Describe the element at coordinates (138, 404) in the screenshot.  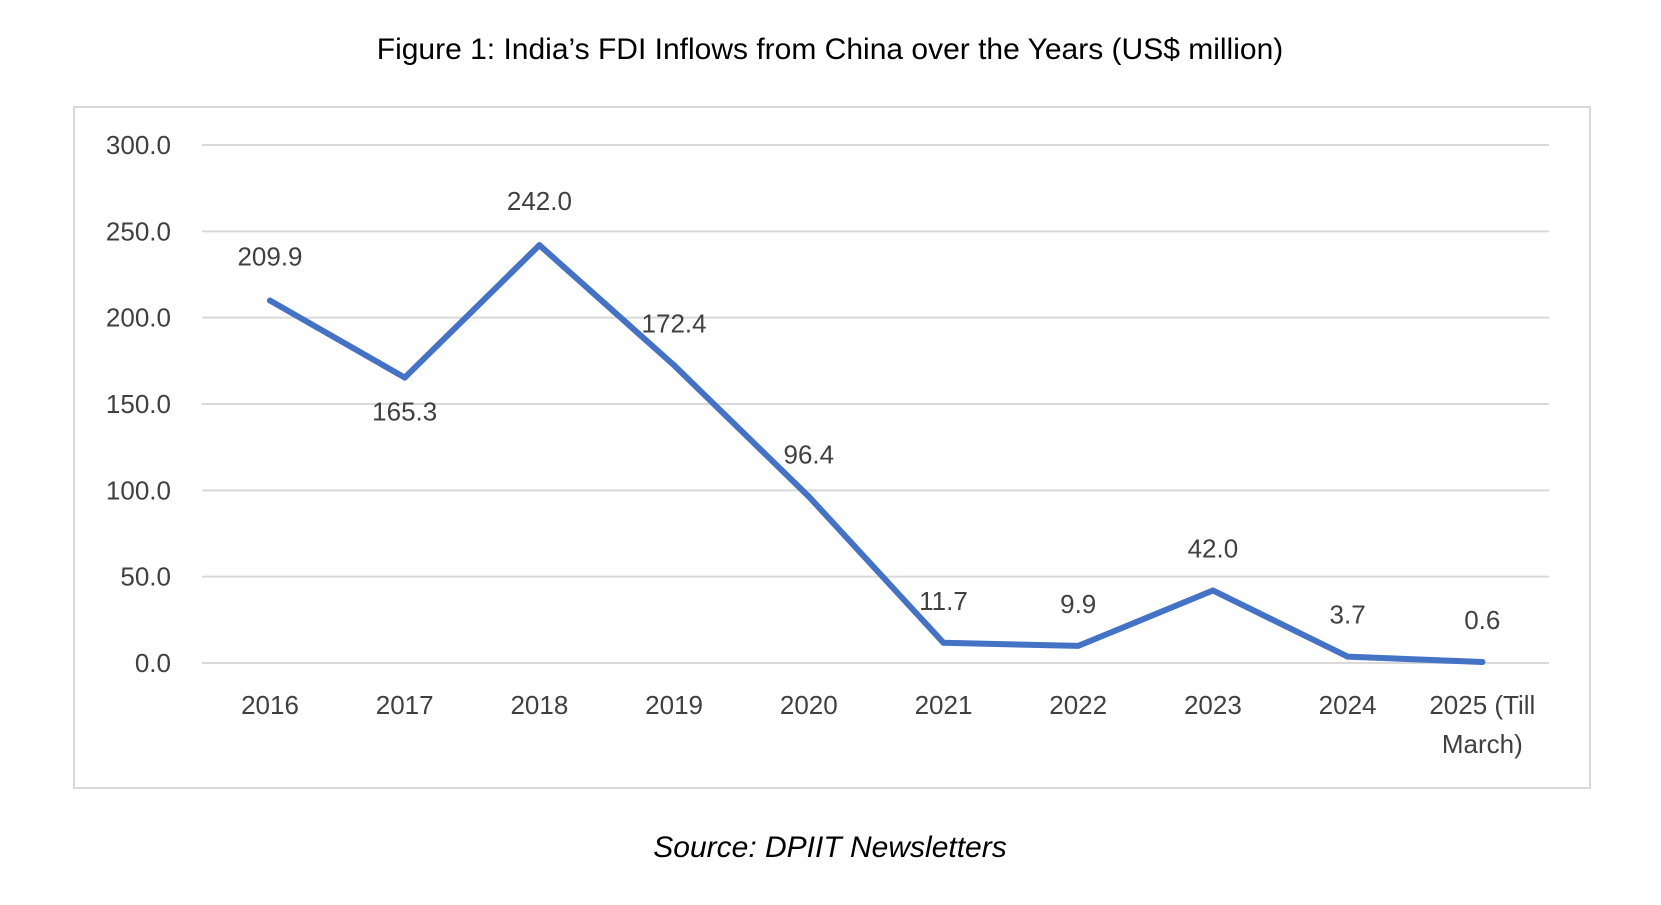
I see `y-tick-label: 150.0` at that location.